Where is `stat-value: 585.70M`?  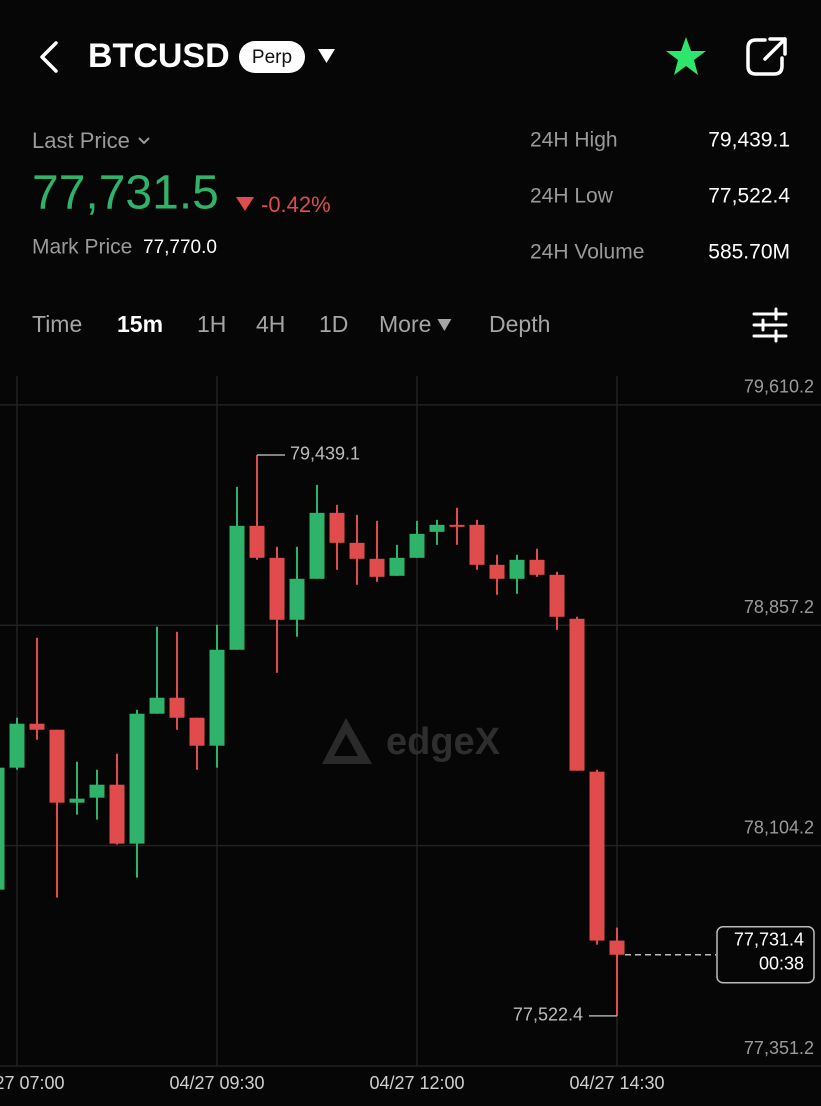
stat-value: 585.70M is located at coordinates (749, 252).